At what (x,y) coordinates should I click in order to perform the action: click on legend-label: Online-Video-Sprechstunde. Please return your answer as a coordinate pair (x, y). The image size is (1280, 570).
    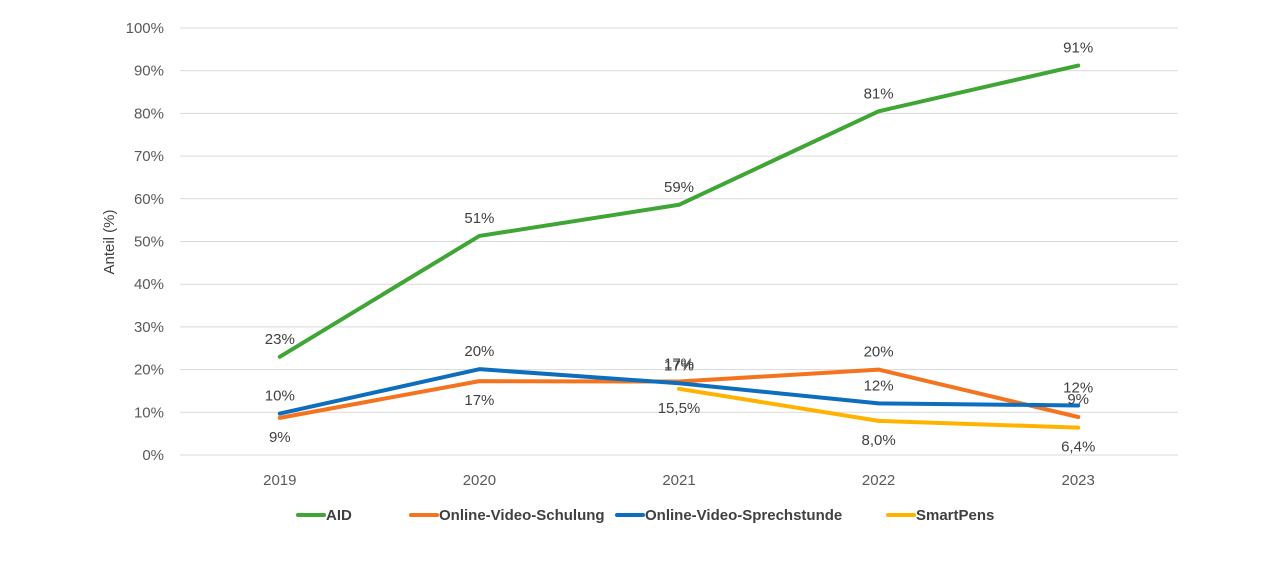
    Looking at the image, I should click on (743, 515).